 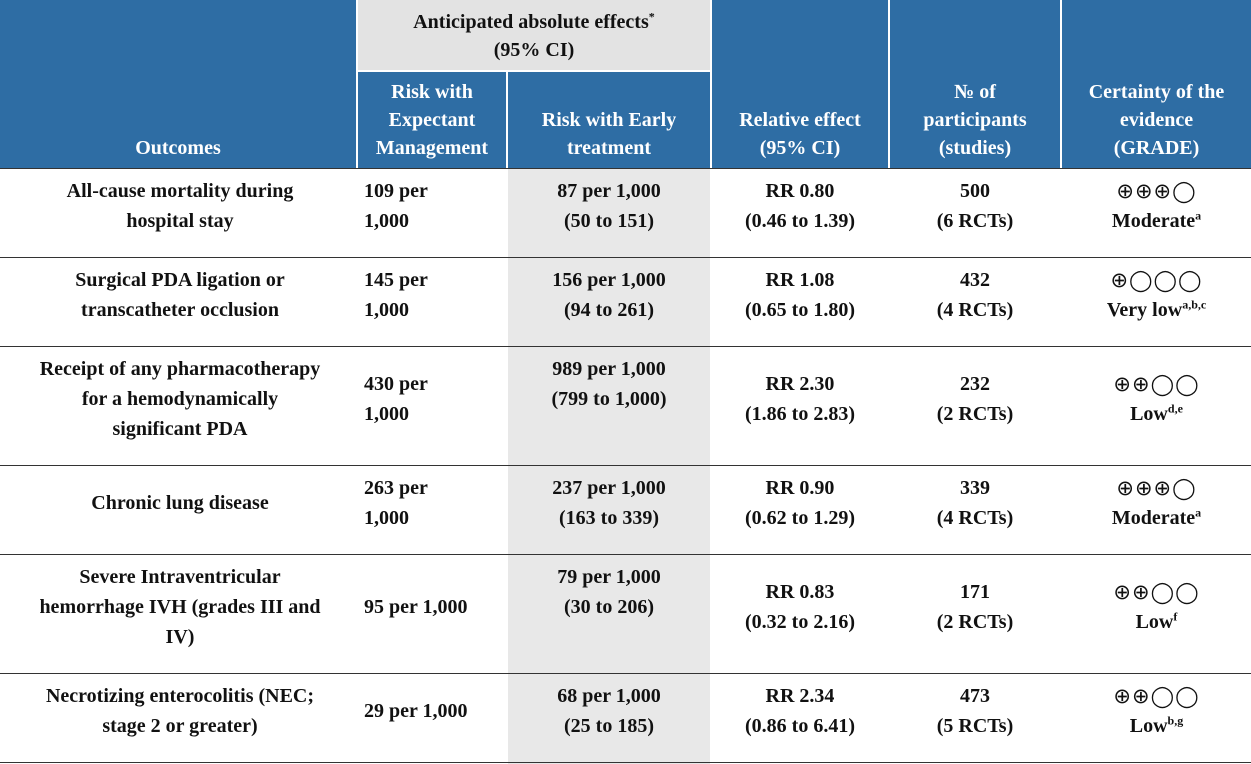 I want to click on relative-effect-line: (0.46 to 1.39), so click(x=800, y=221).